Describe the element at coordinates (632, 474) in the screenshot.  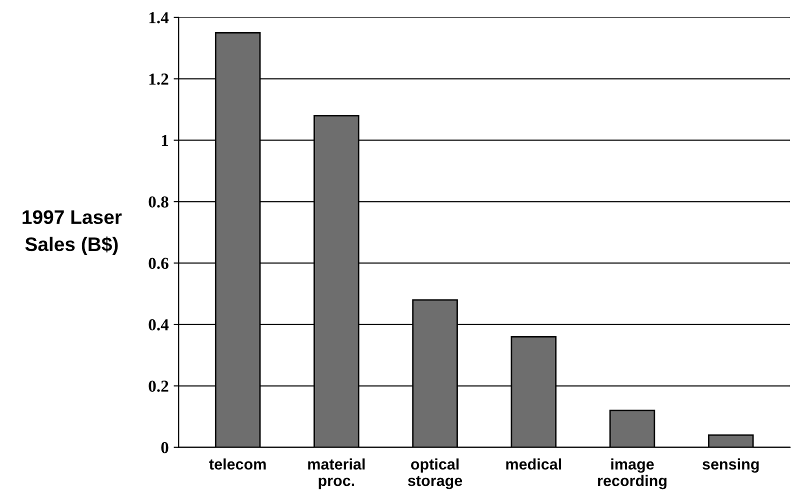
I see `x-tick-label: image recording` at that location.